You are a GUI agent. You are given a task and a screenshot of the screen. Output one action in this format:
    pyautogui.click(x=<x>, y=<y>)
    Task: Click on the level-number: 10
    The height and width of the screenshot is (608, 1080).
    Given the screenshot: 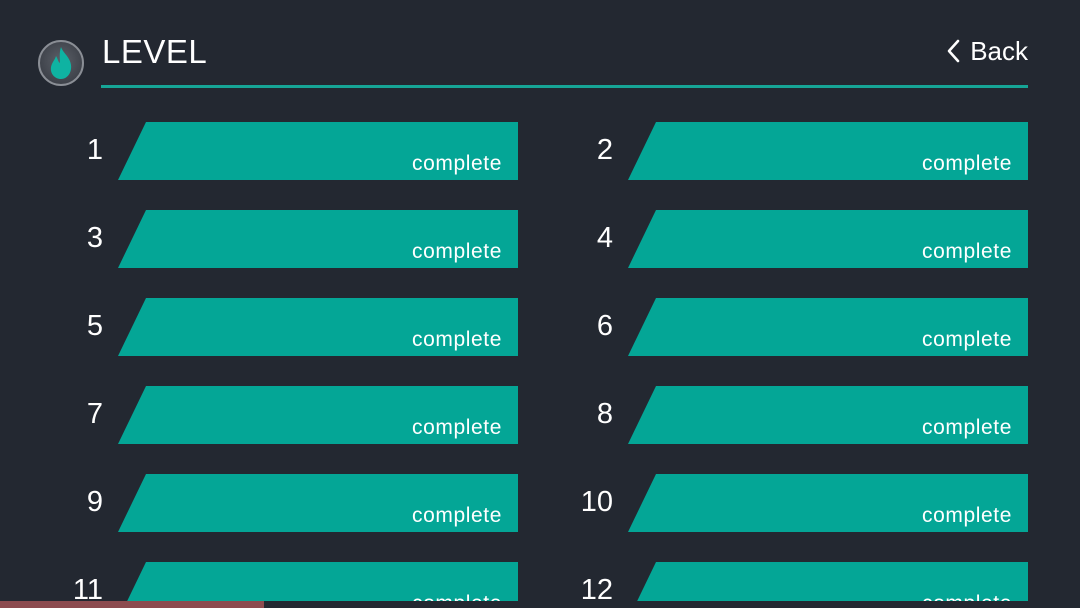 What is the action you would take?
    pyautogui.click(x=596, y=502)
    